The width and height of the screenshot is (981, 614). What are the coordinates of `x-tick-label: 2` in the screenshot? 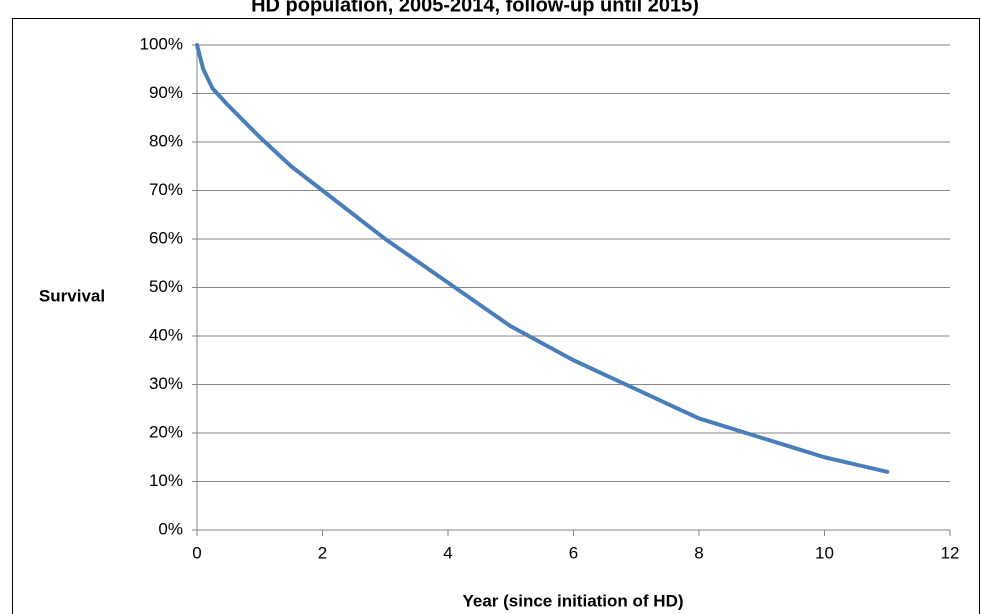 It's located at (322, 552).